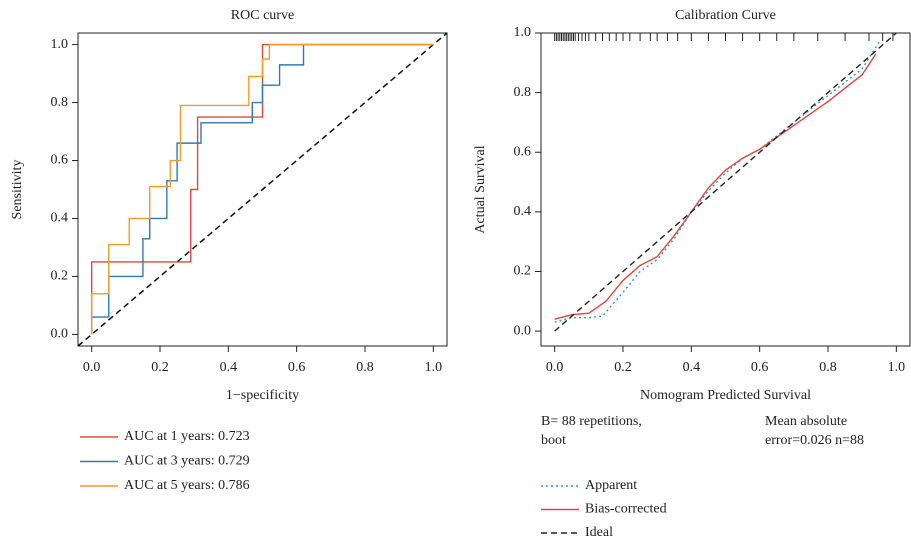 Image resolution: width=911 pixels, height=548 pixels. I want to click on legend-label: Apparent, so click(611, 485).